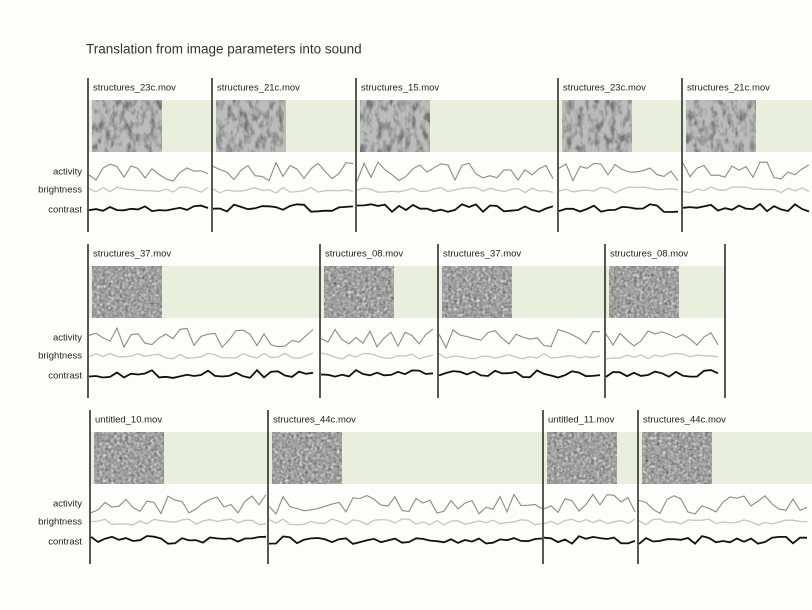  I want to click on clip-name: structures_15.mov, so click(400, 88).